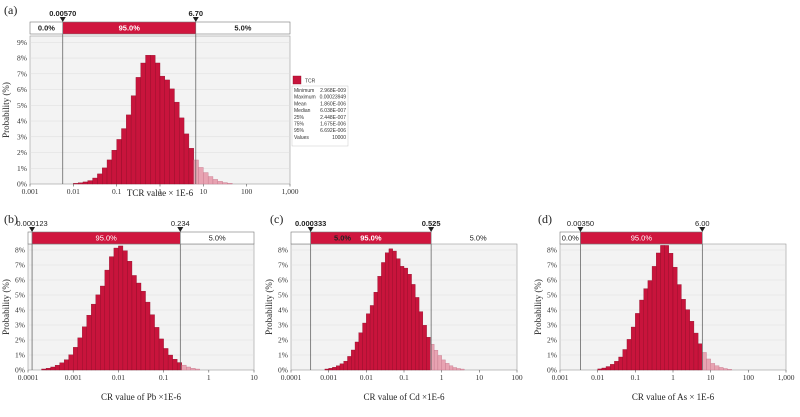  What do you see at coordinates (310, 82) in the screenshot?
I see `legend-series-name: TCR` at bounding box center [310, 82].